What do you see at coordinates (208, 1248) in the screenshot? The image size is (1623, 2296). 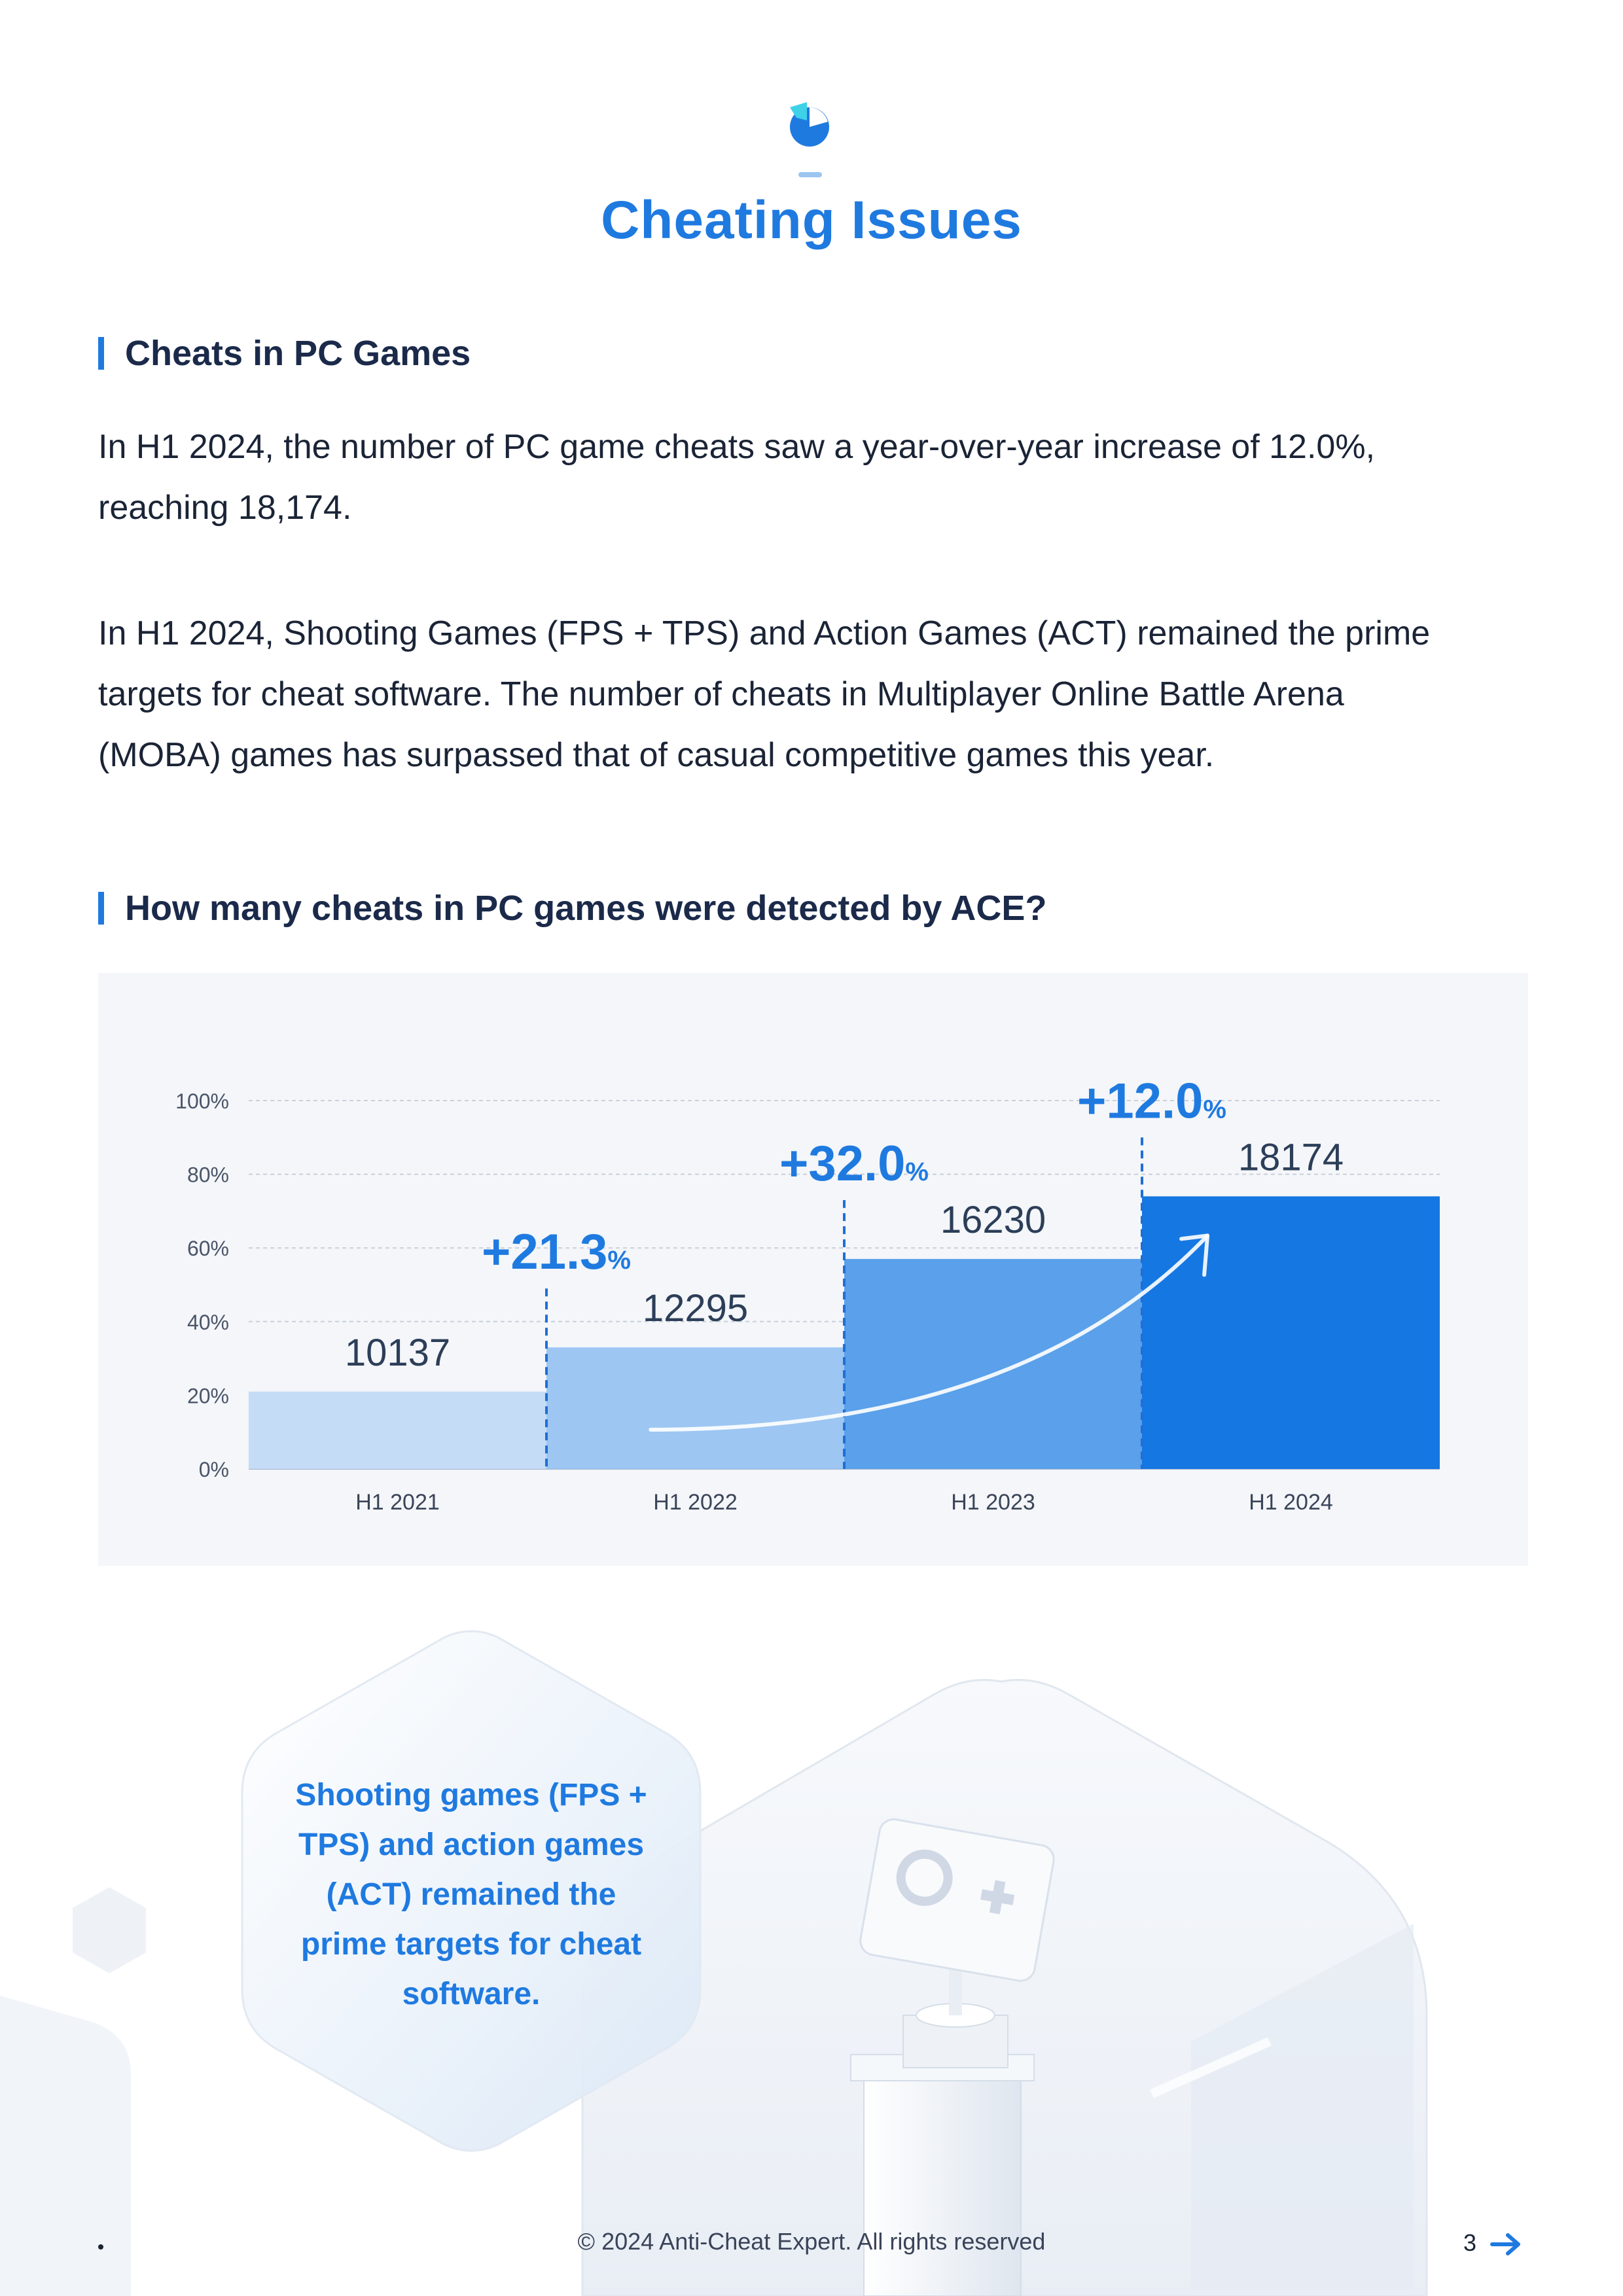 I see `y-tick-label: 60%` at bounding box center [208, 1248].